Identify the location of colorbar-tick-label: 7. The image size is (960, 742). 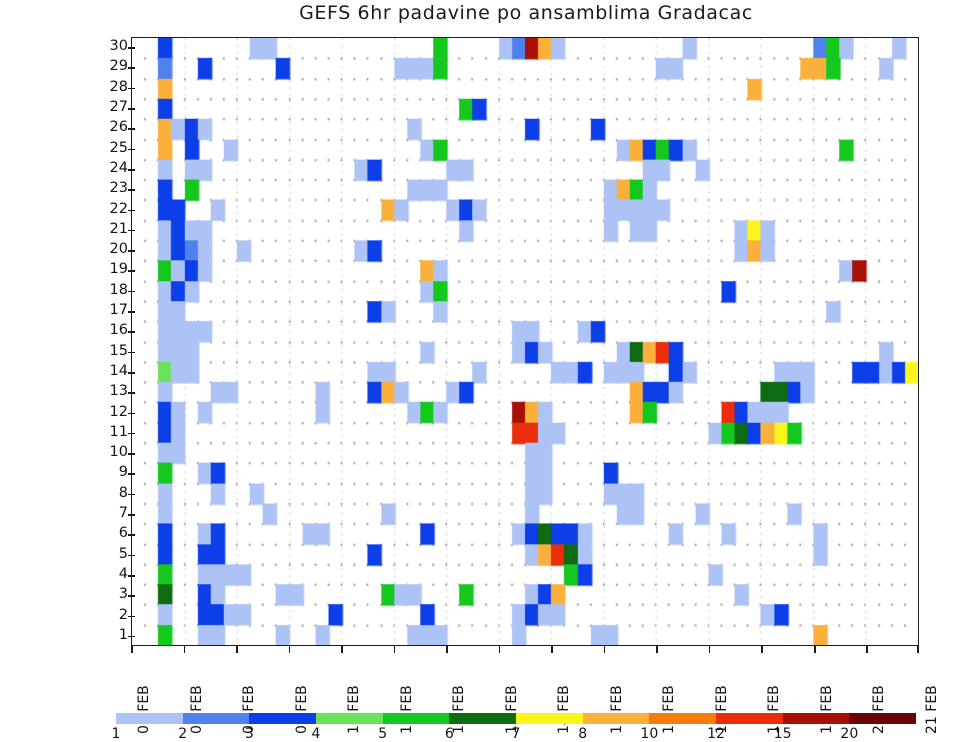
(516, 734).